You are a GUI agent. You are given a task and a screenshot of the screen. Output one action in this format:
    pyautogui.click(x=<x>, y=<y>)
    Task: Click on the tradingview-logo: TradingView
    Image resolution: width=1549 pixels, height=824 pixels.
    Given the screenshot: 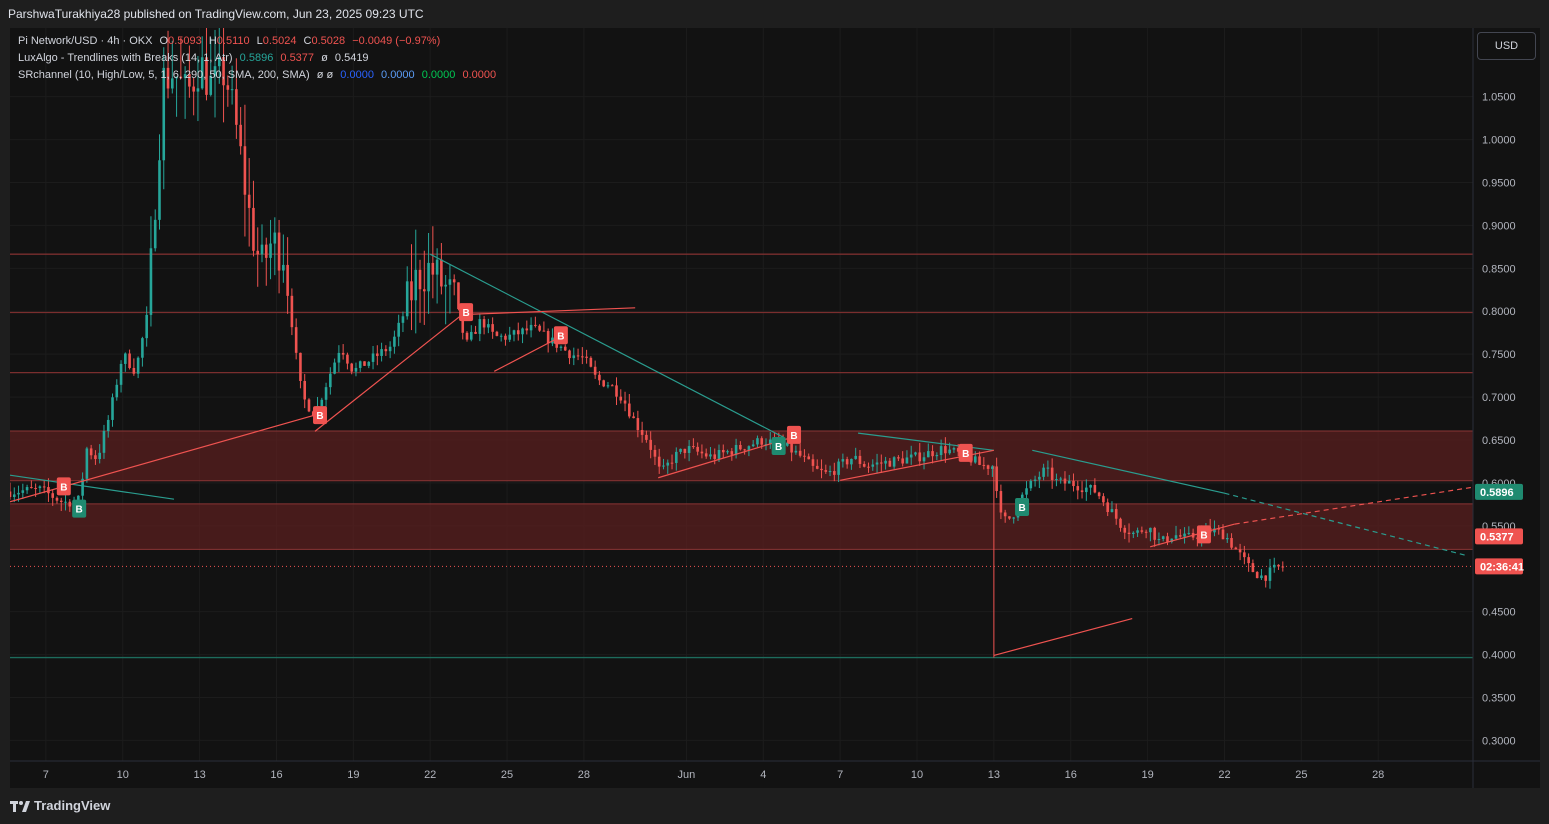 What is the action you would take?
    pyautogui.click(x=60, y=805)
    